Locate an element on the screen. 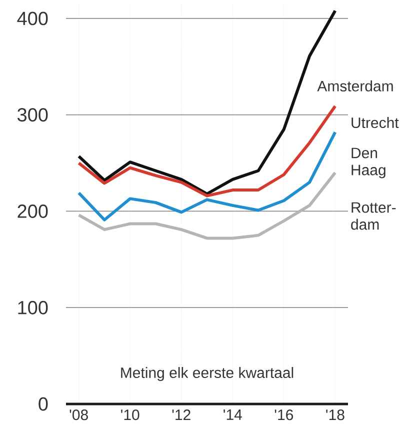 This screenshot has width=418, height=441. x-tick-label: '10 is located at coordinates (130, 415).